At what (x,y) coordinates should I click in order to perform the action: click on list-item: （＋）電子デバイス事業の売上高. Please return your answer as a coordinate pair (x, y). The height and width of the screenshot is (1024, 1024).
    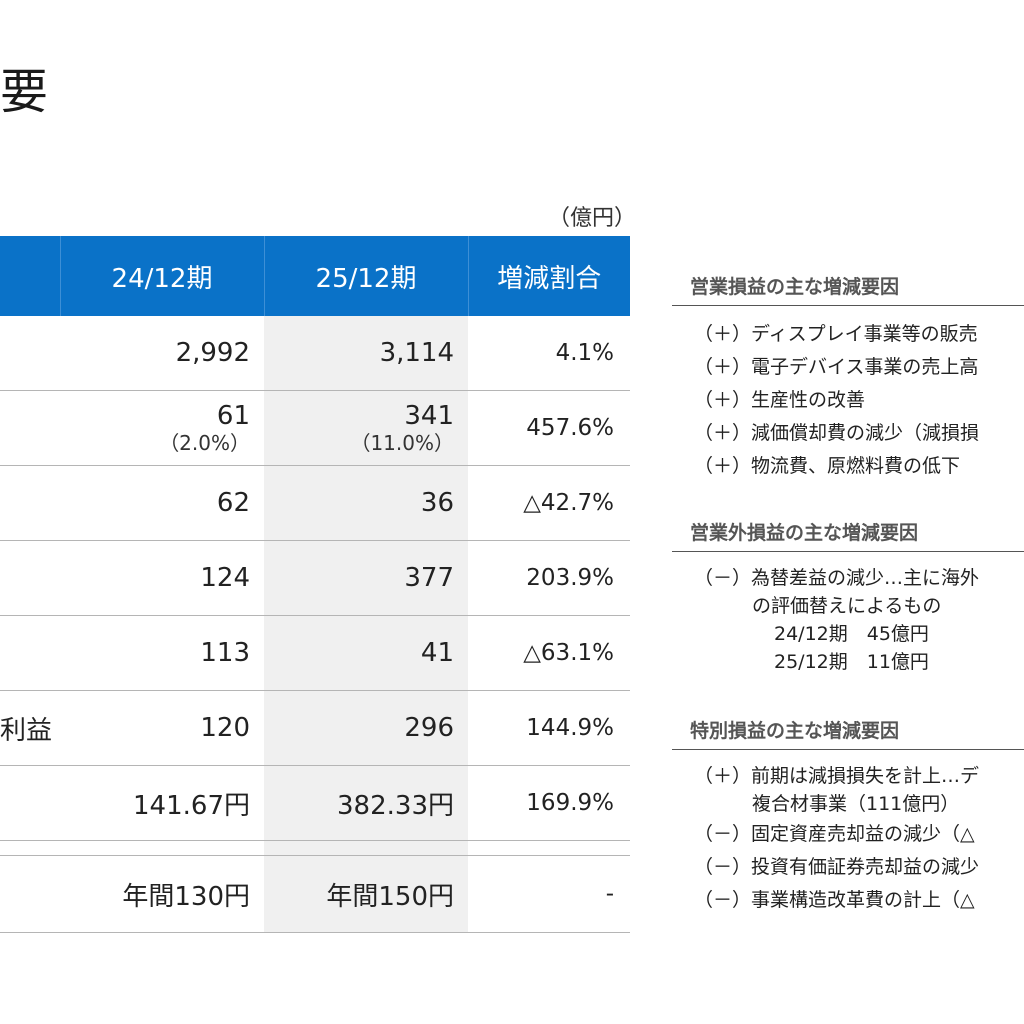
    Looking at the image, I should click on (836, 367).